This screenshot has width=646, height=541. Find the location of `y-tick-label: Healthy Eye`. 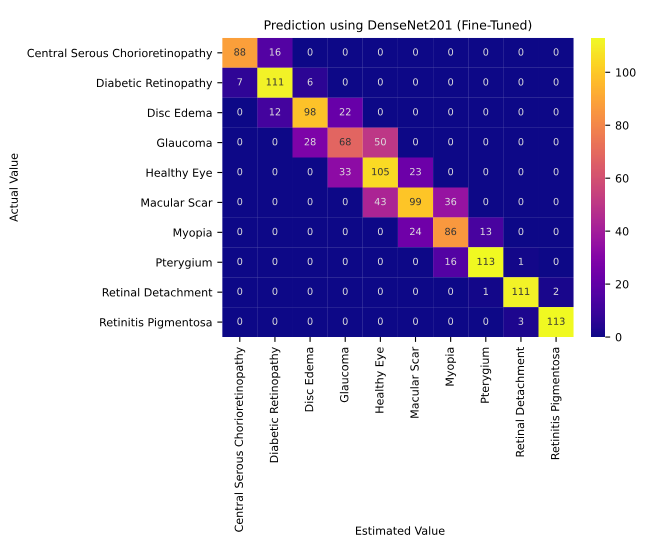

y-tick-label: Healthy Eye is located at coordinates (179, 174).